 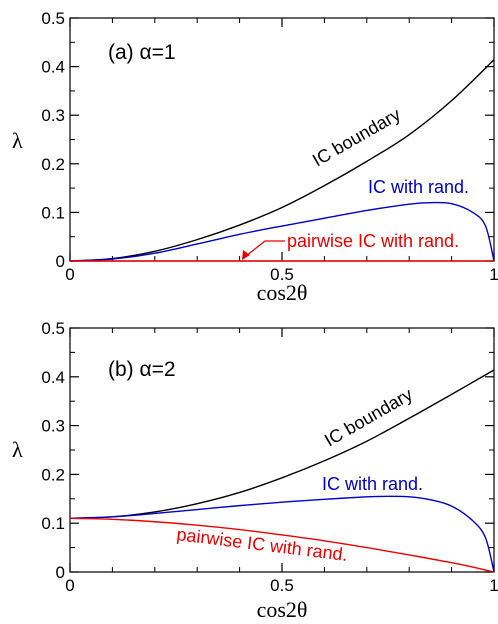 What do you see at coordinates (265, 248) in the screenshot?
I see `annotation-arrow` at bounding box center [265, 248].